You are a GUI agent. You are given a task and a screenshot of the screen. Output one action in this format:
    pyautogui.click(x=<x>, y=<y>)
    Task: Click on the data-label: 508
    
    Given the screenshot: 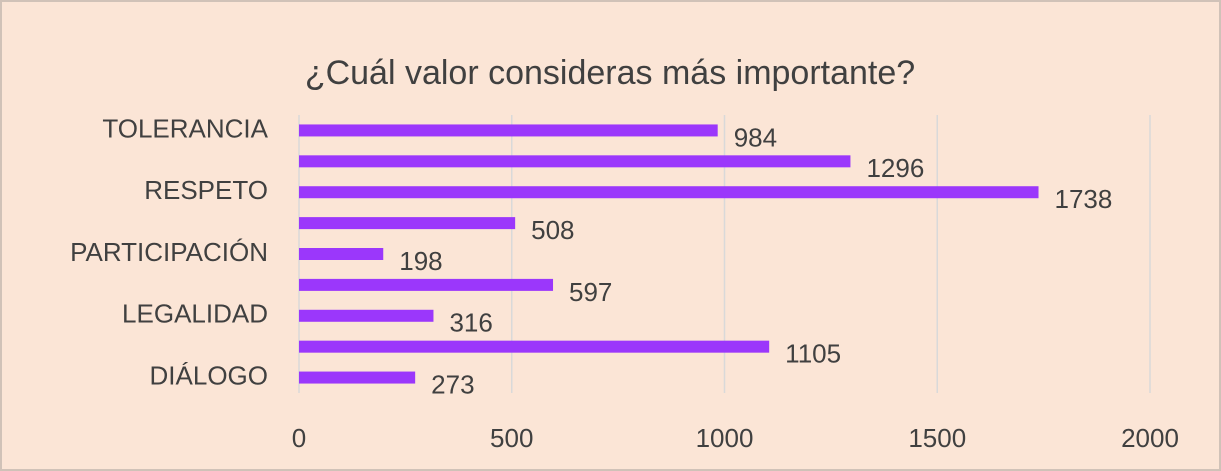 What is the action you would take?
    pyautogui.click(x=552, y=230)
    